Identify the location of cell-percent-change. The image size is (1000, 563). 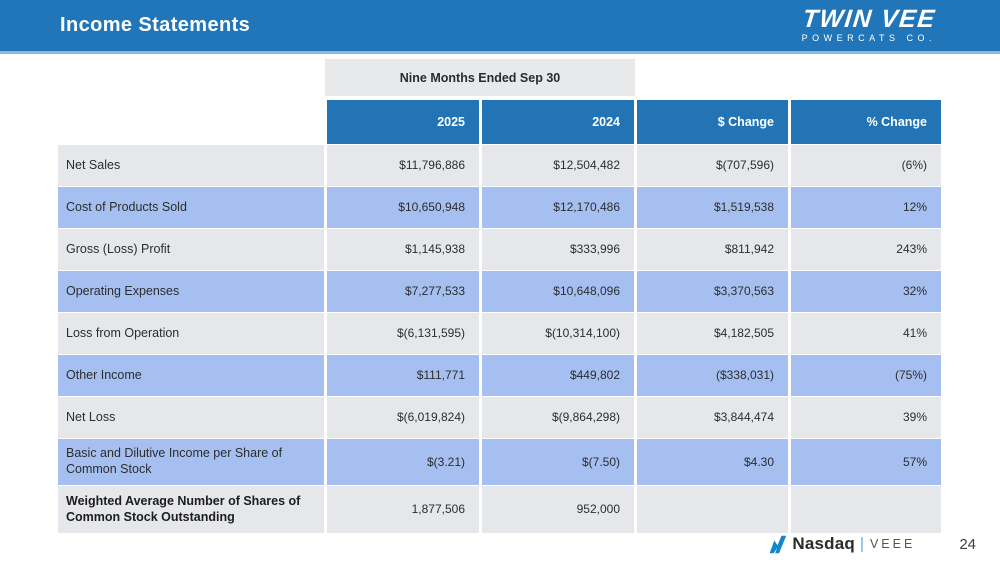
(866, 509).